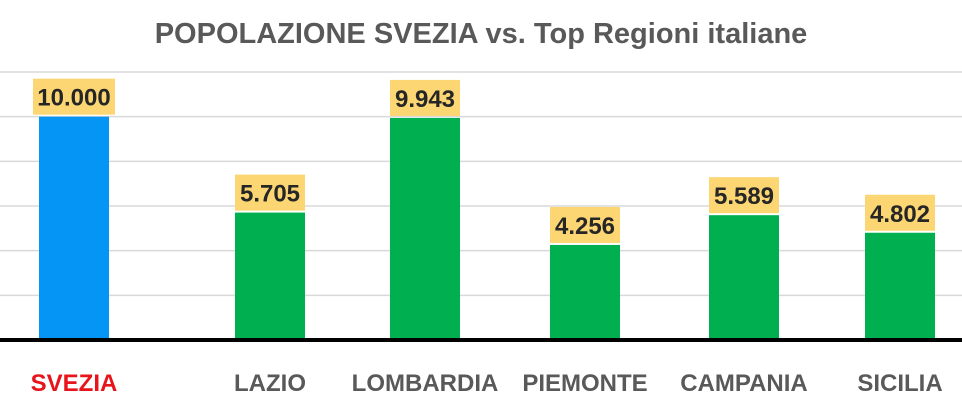  I want to click on data-label-text: 4.802, so click(900, 214).